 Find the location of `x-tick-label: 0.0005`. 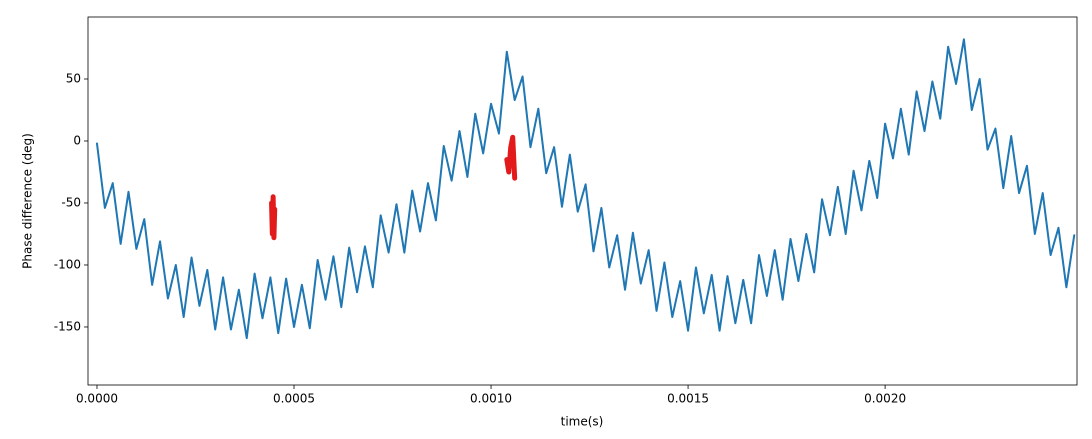

x-tick-label: 0.0005 is located at coordinates (294, 399).